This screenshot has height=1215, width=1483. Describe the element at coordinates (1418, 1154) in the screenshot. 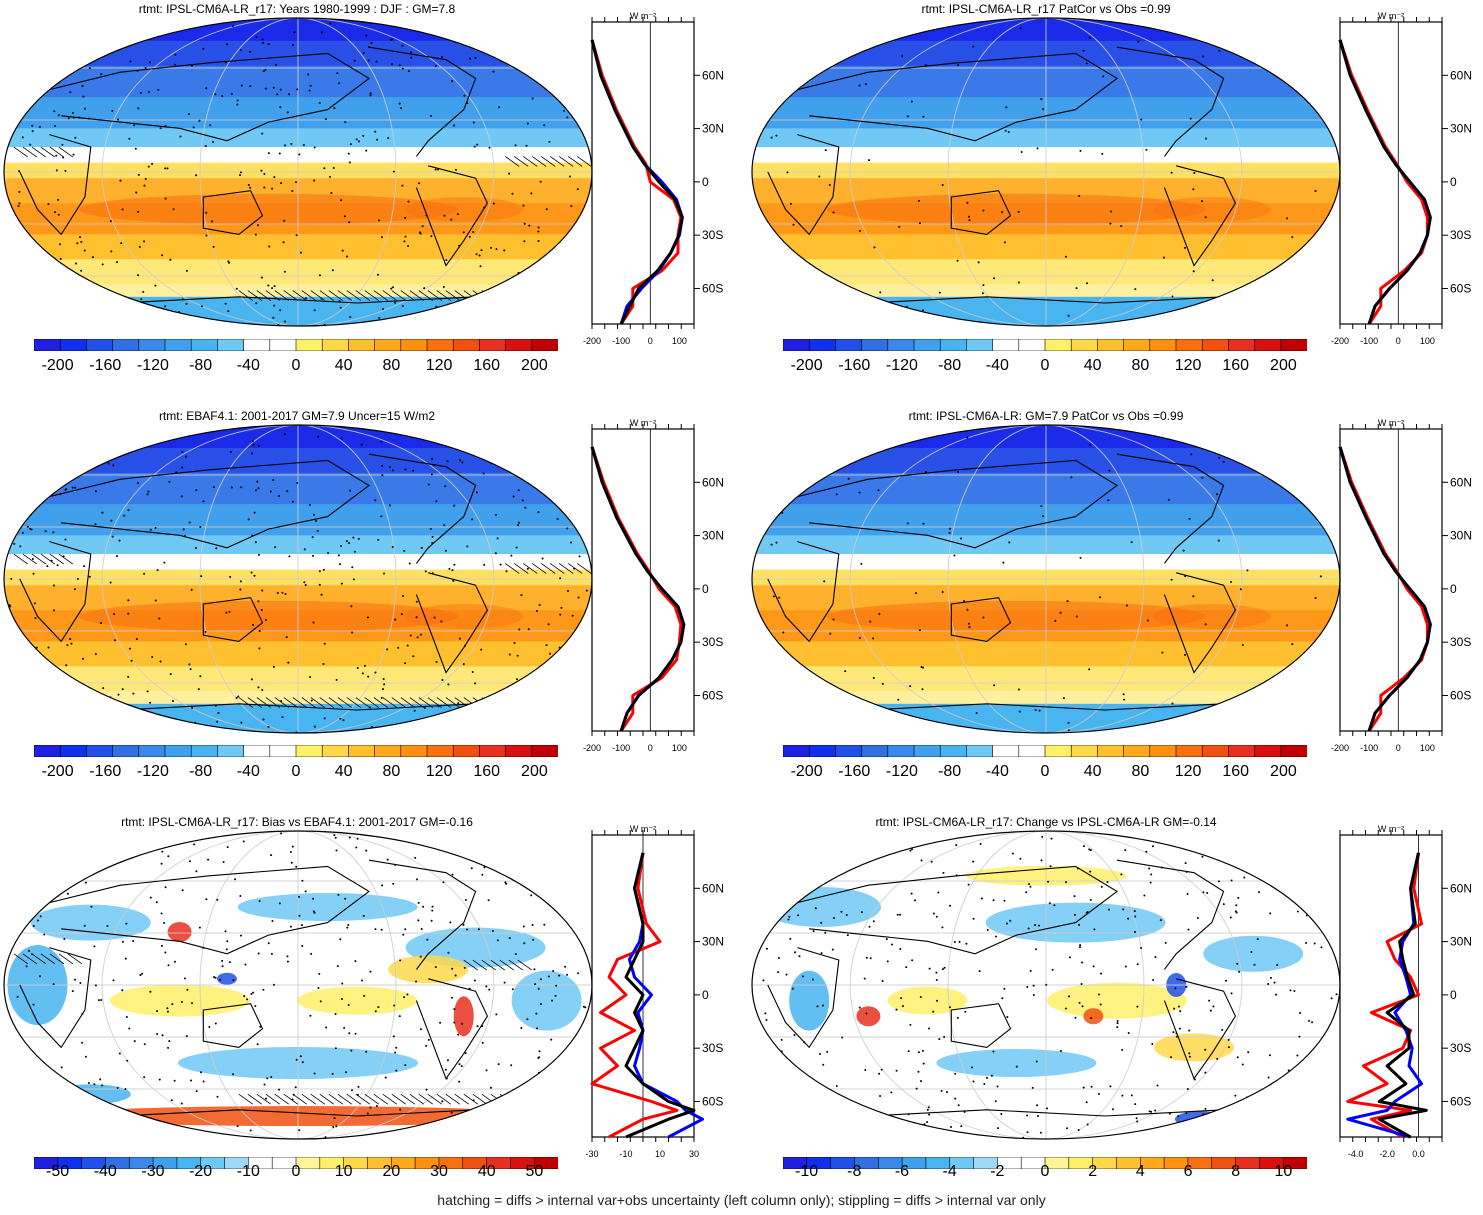

I see `profile-value-tick-label: 0.0` at that location.